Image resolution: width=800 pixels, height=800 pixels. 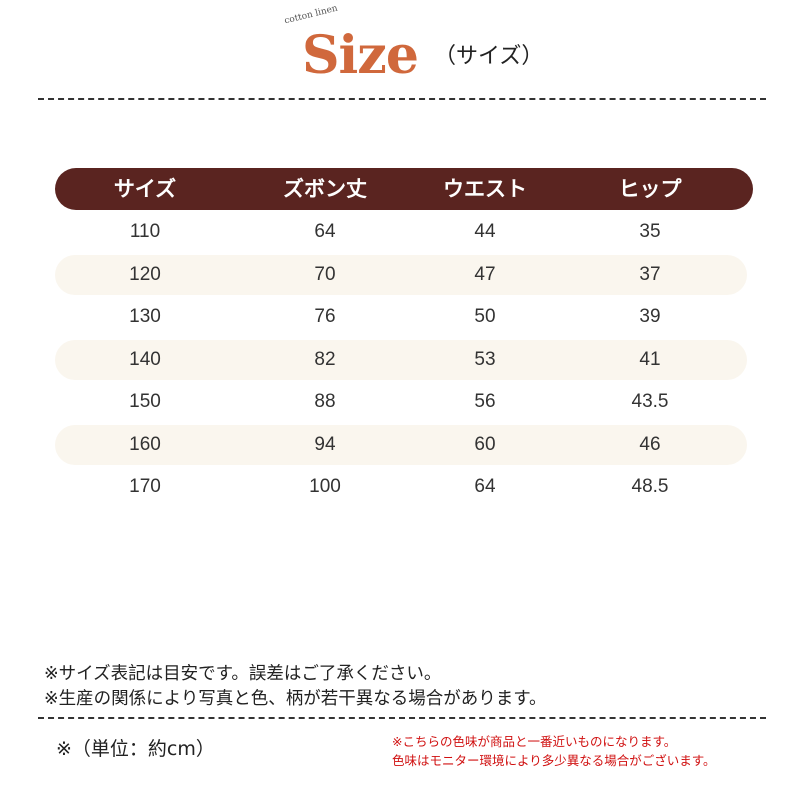 I want to click on table-cell: 47, so click(x=485, y=274).